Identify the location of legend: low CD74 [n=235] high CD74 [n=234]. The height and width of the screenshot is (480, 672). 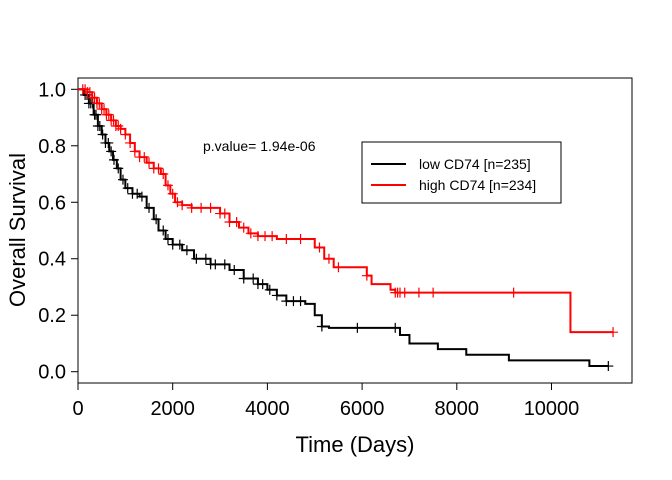
(461, 172).